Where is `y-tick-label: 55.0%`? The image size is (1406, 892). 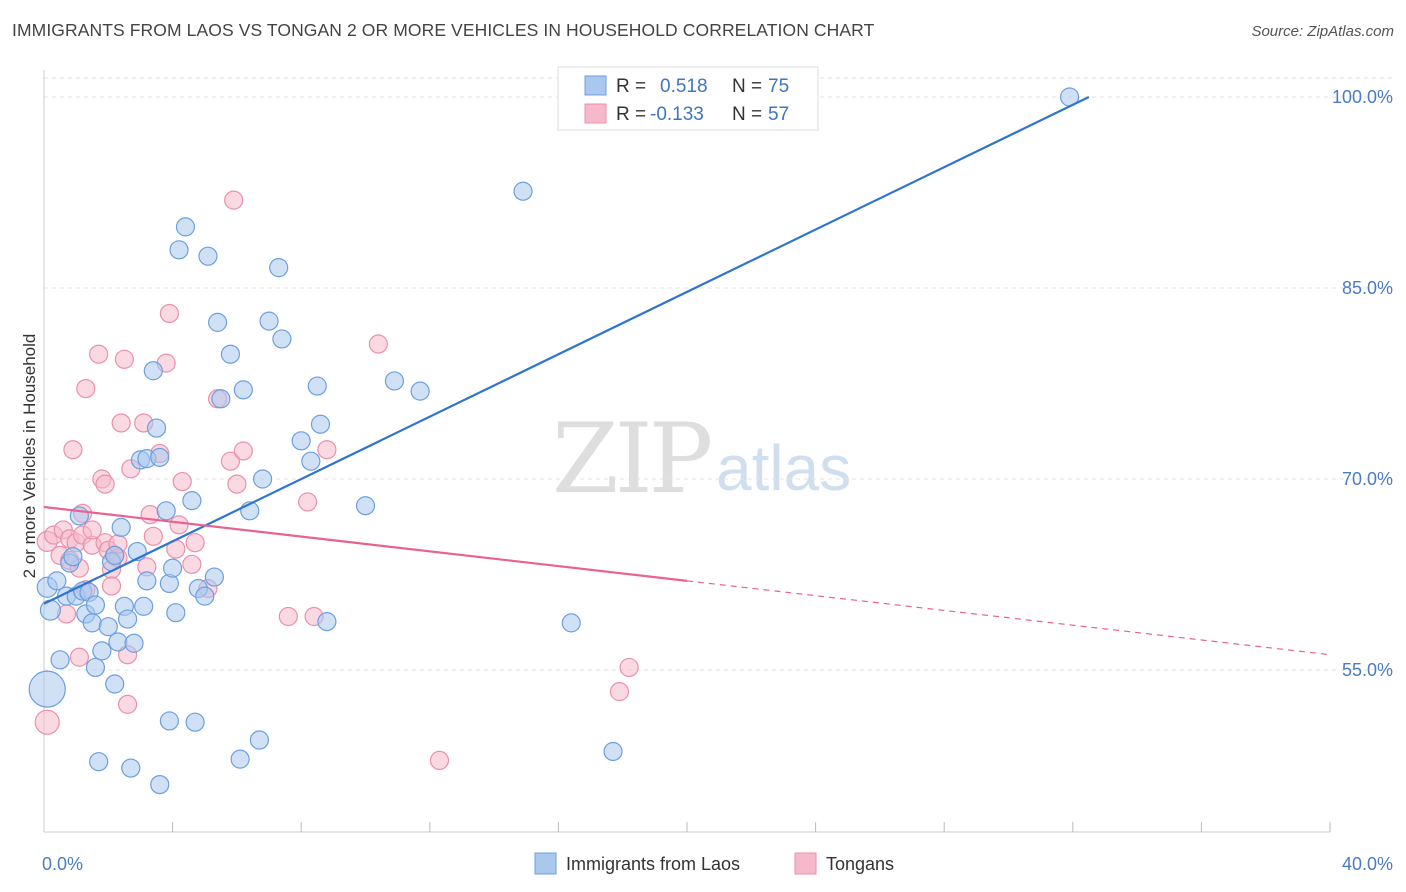
y-tick-label: 55.0% is located at coordinates (1367, 670).